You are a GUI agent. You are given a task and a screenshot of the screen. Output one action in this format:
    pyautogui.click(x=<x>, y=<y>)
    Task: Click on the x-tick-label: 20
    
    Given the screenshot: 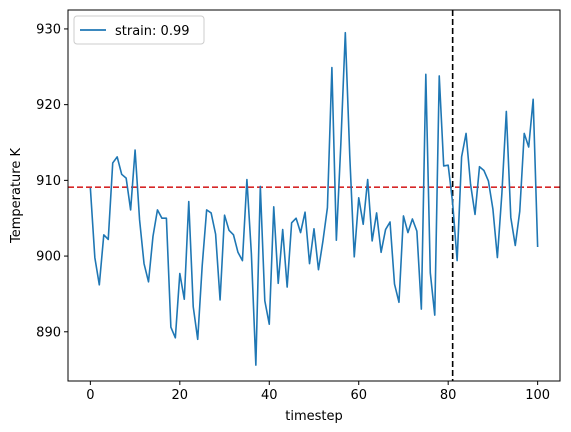 What is the action you would take?
    pyautogui.click(x=180, y=395)
    